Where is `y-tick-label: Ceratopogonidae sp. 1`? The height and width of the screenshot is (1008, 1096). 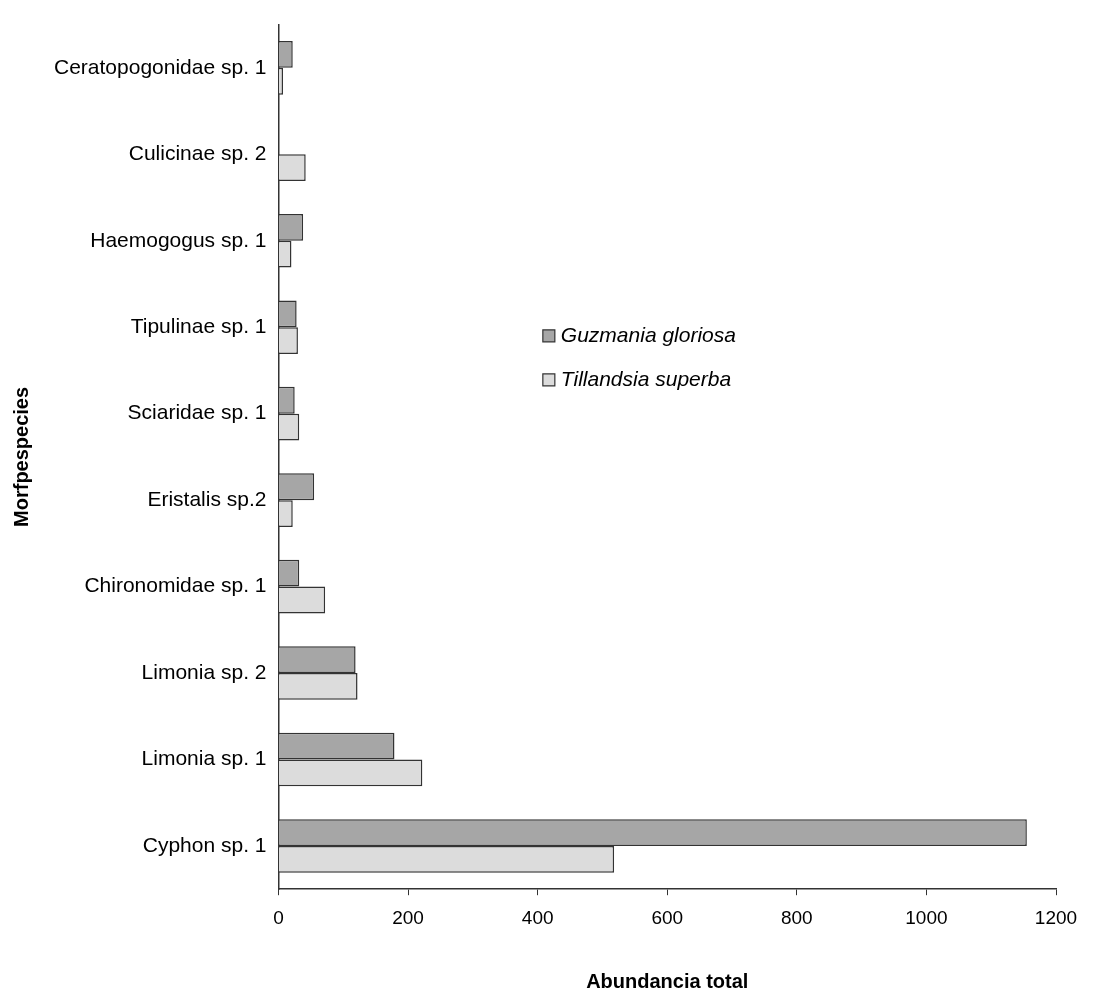 y-tick-label: Ceratopogonidae sp. 1 is located at coordinates (160, 66).